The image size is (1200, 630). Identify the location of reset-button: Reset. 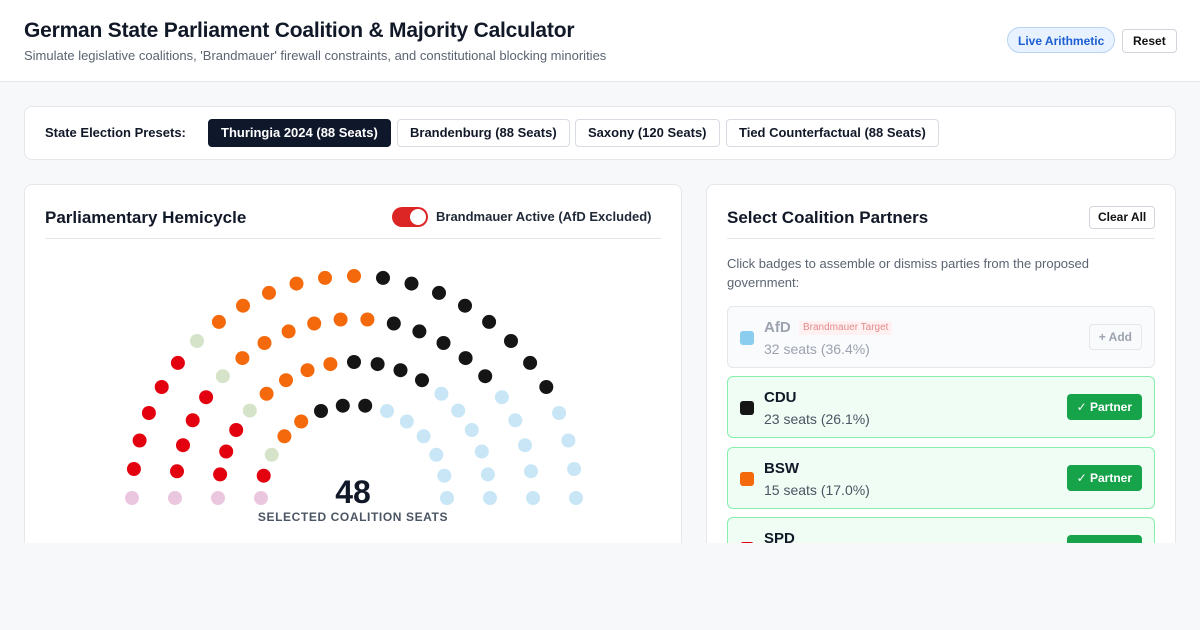
(1149, 41).